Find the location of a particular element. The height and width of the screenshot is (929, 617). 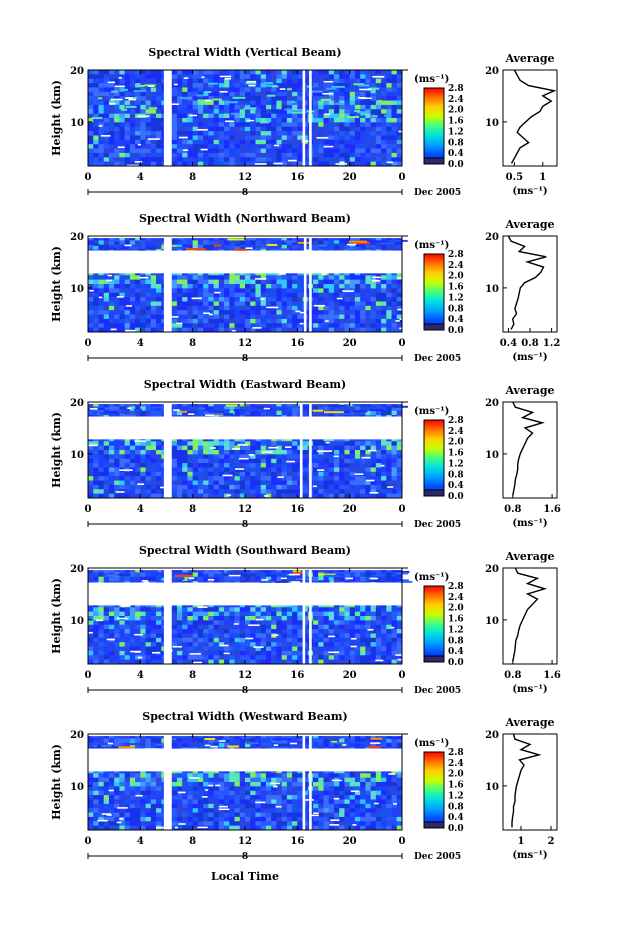

bright-return is located at coordinates (339, 103).